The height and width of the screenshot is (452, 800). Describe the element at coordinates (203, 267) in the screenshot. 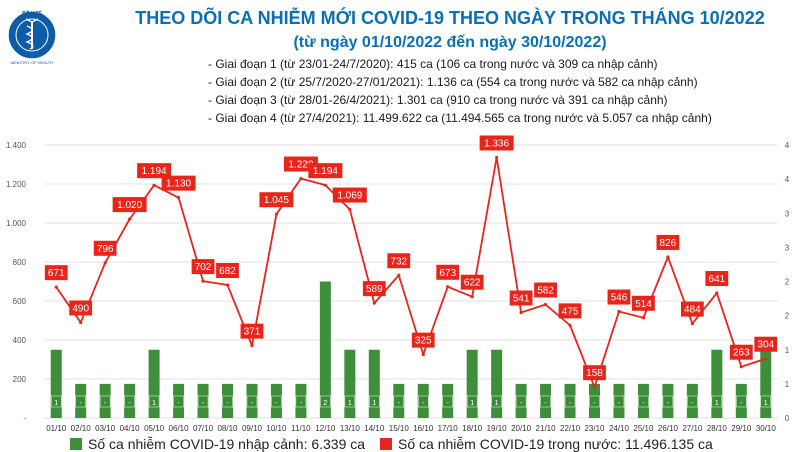

I see `line-data-label: 702` at that location.